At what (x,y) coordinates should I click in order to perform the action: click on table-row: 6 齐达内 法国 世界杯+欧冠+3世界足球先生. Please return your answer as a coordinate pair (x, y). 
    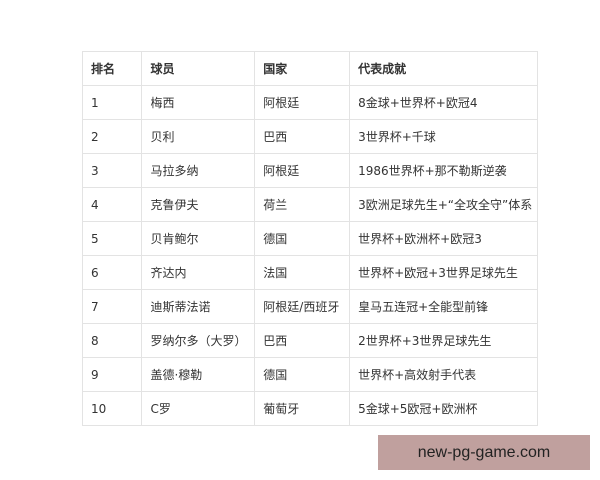
    Looking at the image, I should click on (309, 272).